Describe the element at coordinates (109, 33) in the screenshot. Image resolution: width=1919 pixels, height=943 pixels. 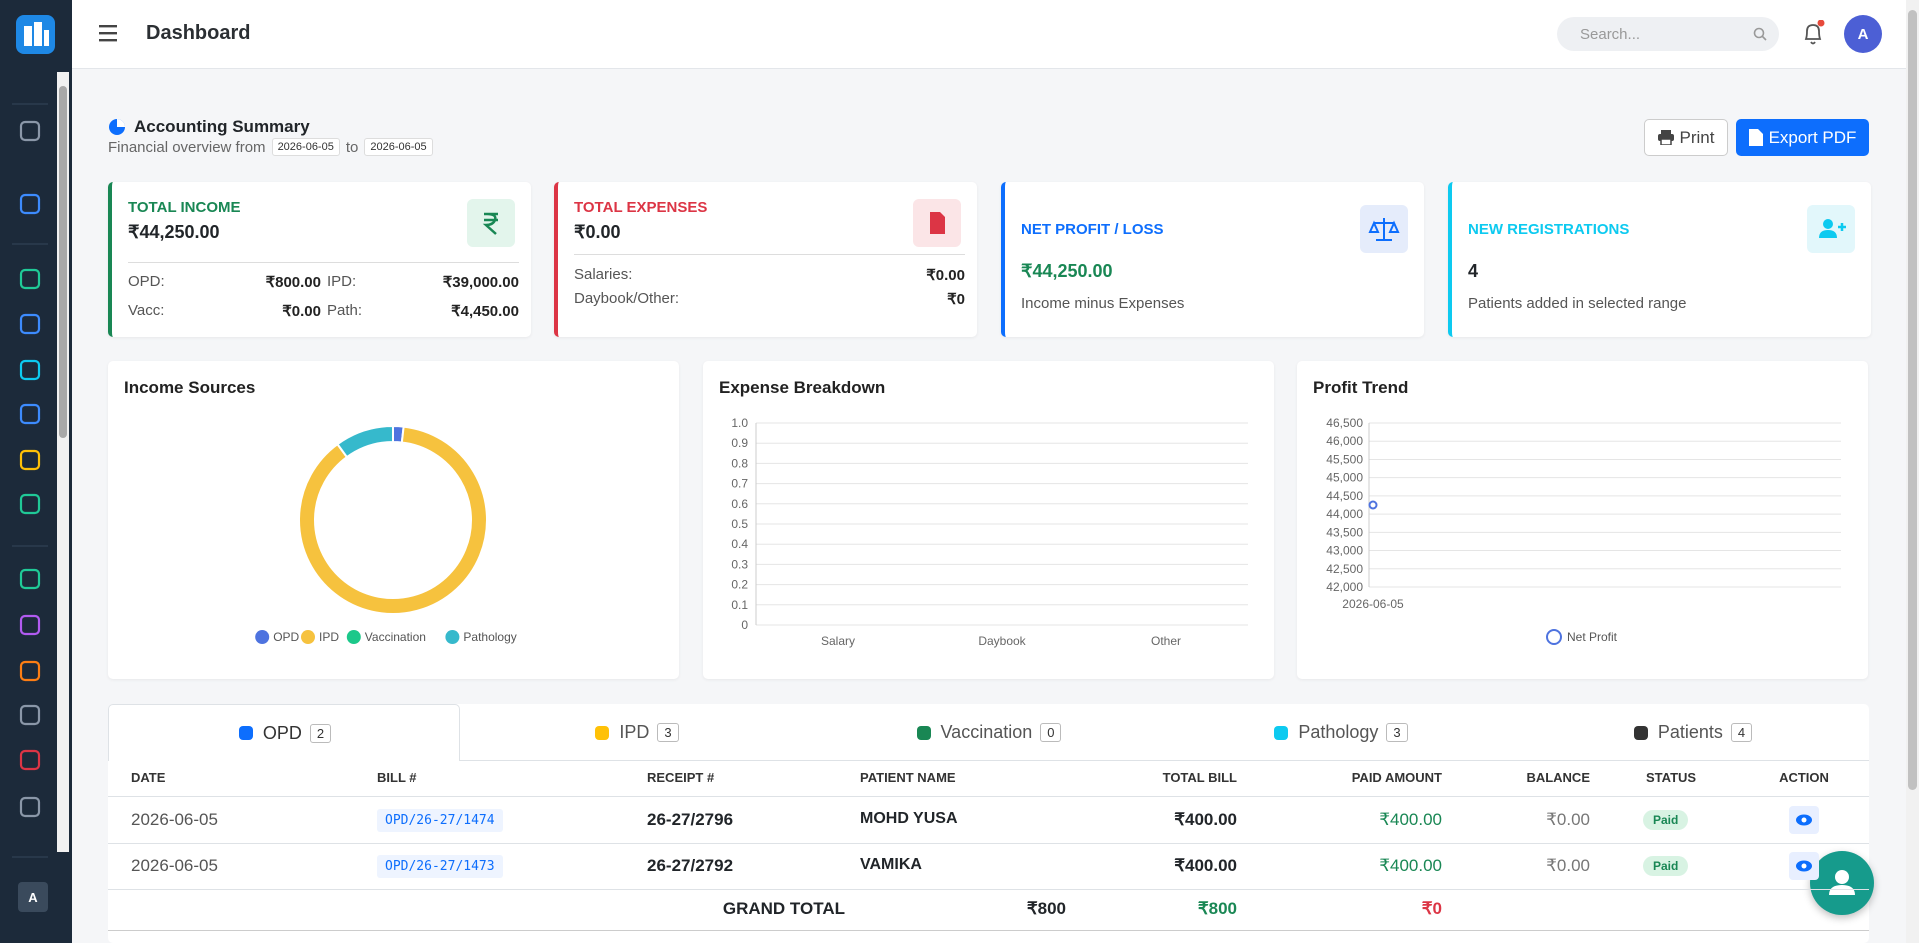
I see `menu-button` at that location.